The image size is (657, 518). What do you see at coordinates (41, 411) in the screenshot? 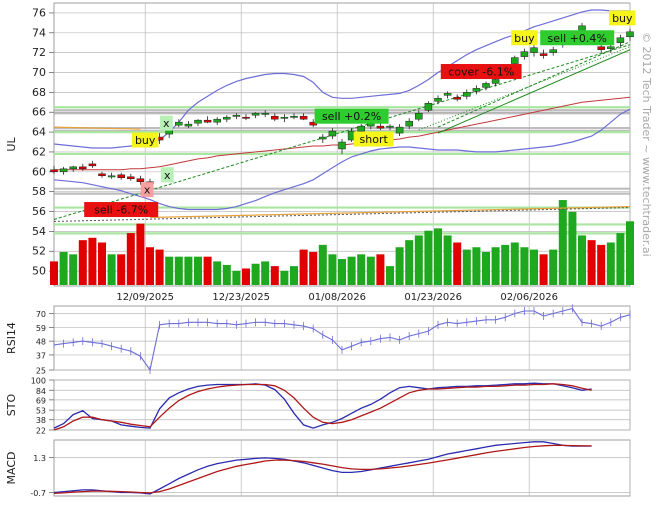
I see `sto-panel-ytick-label: 53` at bounding box center [41, 411].